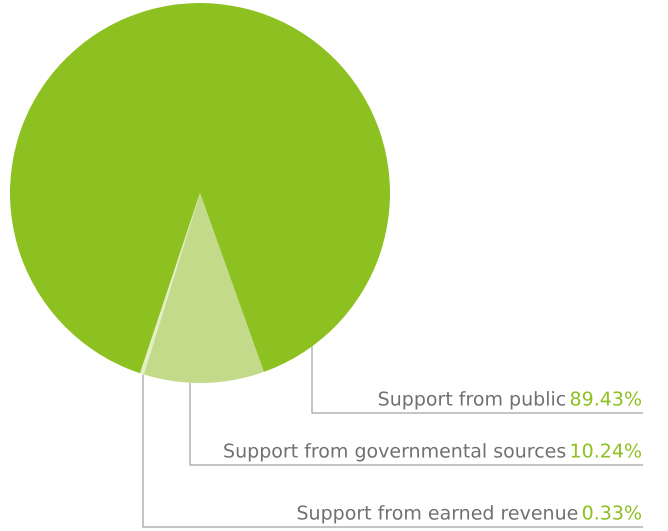 The image size is (668, 531). What do you see at coordinates (472, 399) in the screenshot?
I see `slice-label: Support from public` at bounding box center [472, 399].